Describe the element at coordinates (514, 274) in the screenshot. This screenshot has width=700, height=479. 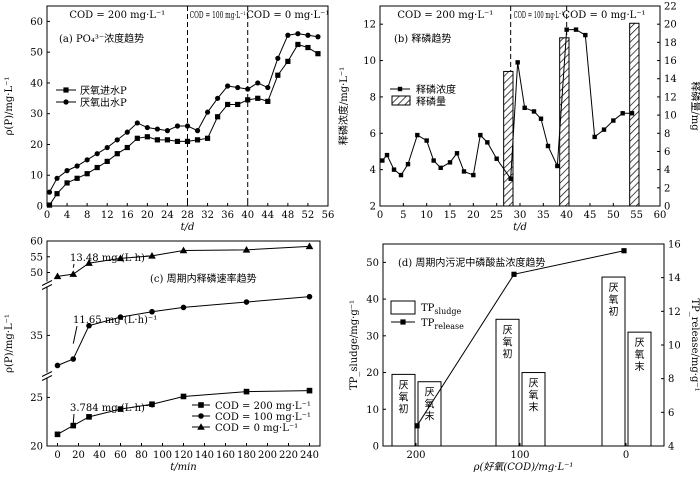
I see `data-point-d` at that location.